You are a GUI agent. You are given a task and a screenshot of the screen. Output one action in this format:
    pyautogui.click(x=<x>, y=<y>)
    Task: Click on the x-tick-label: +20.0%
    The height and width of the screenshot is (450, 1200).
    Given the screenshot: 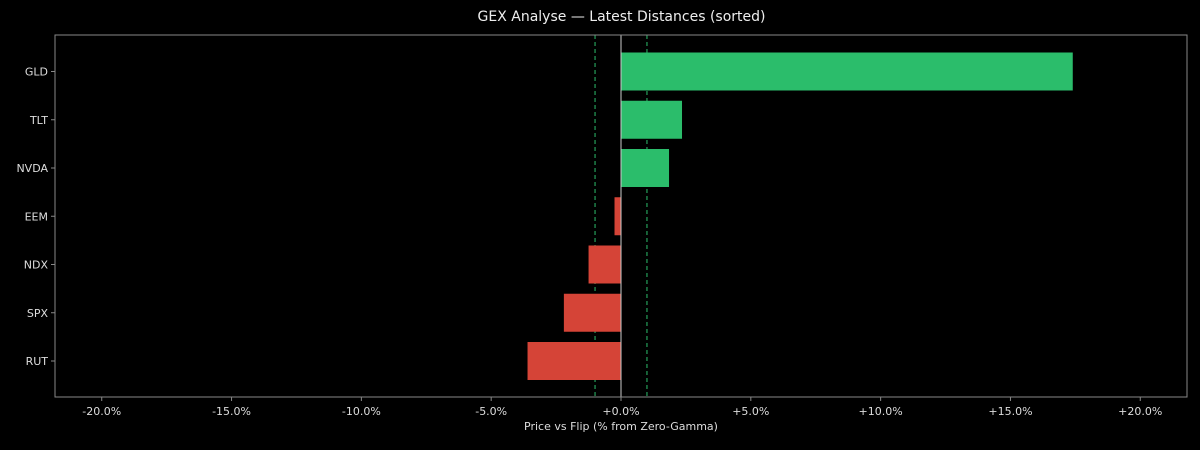 What is the action you would take?
    pyautogui.click(x=1140, y=411)
    